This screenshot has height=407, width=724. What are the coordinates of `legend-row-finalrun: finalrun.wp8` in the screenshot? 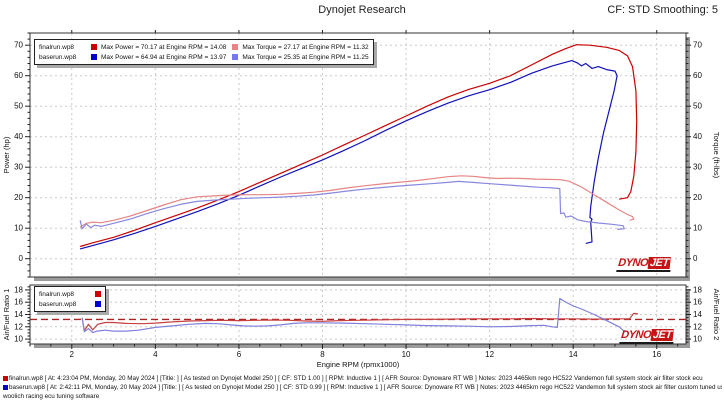 It's located at (70, 294).